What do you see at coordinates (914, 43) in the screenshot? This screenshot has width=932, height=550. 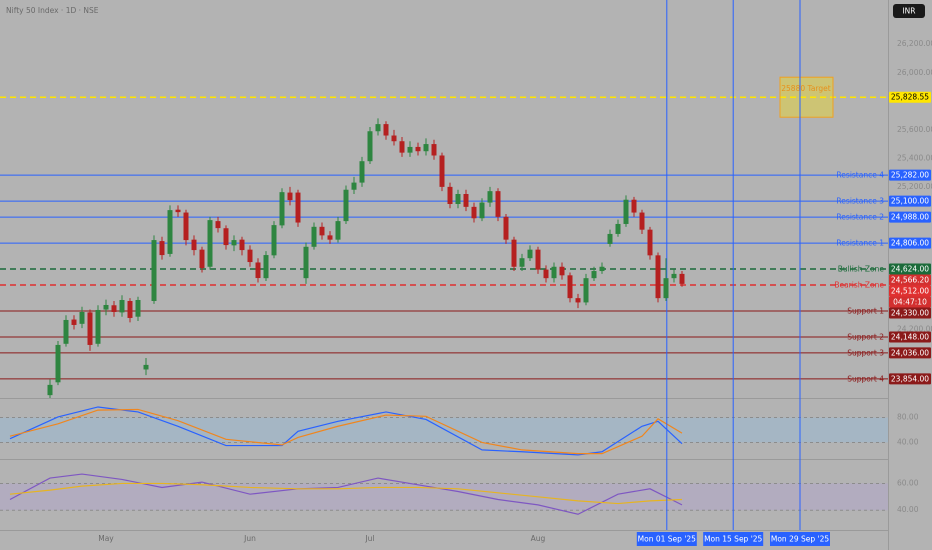 I see `y-tick-label: 26,200.00` at bounding box center [914, 43].